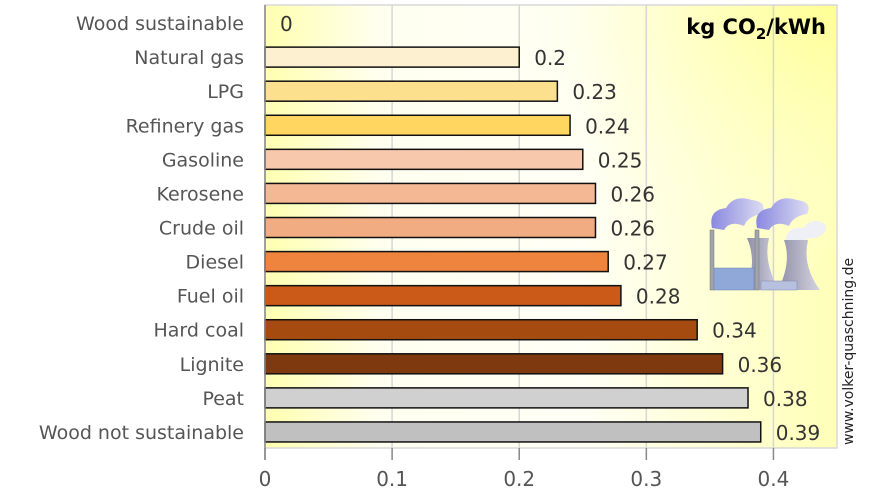 This screenshot has width=870, height=495. I want to click on value-label: 0.36, so click(760, 365).